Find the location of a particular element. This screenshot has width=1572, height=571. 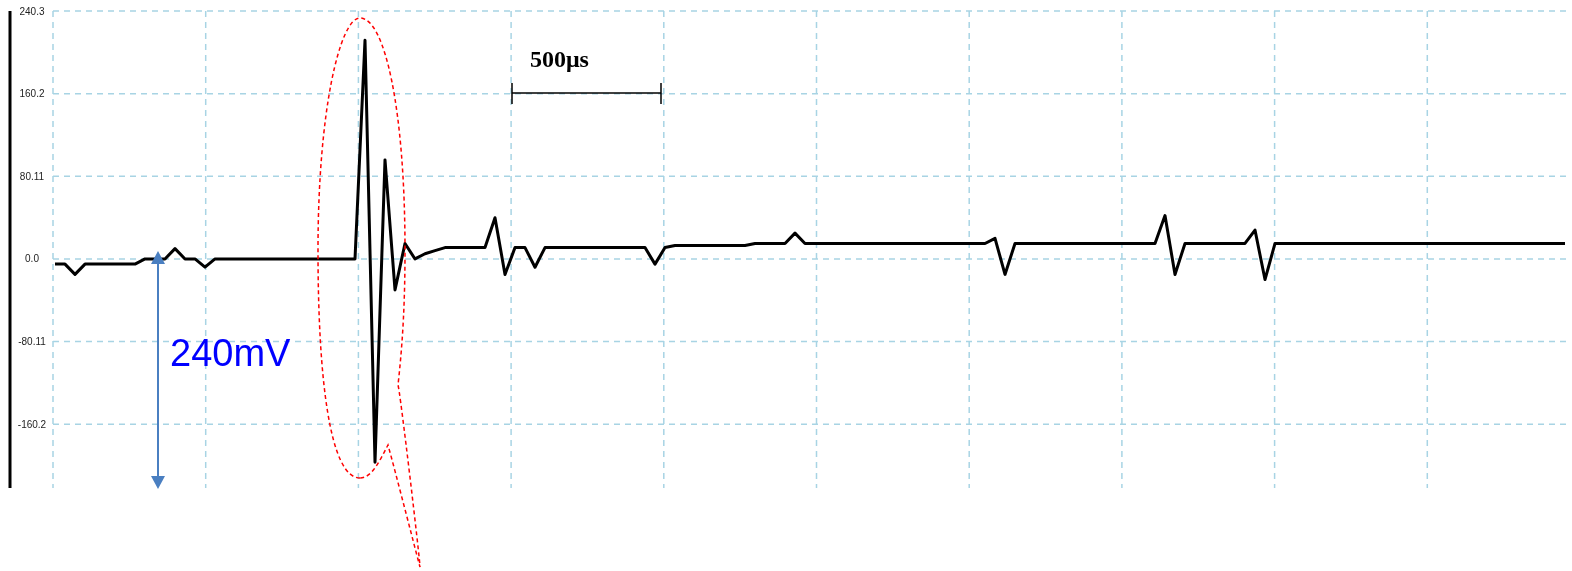

y-tick-label: 0.0 is located at coordinates (32, 259).